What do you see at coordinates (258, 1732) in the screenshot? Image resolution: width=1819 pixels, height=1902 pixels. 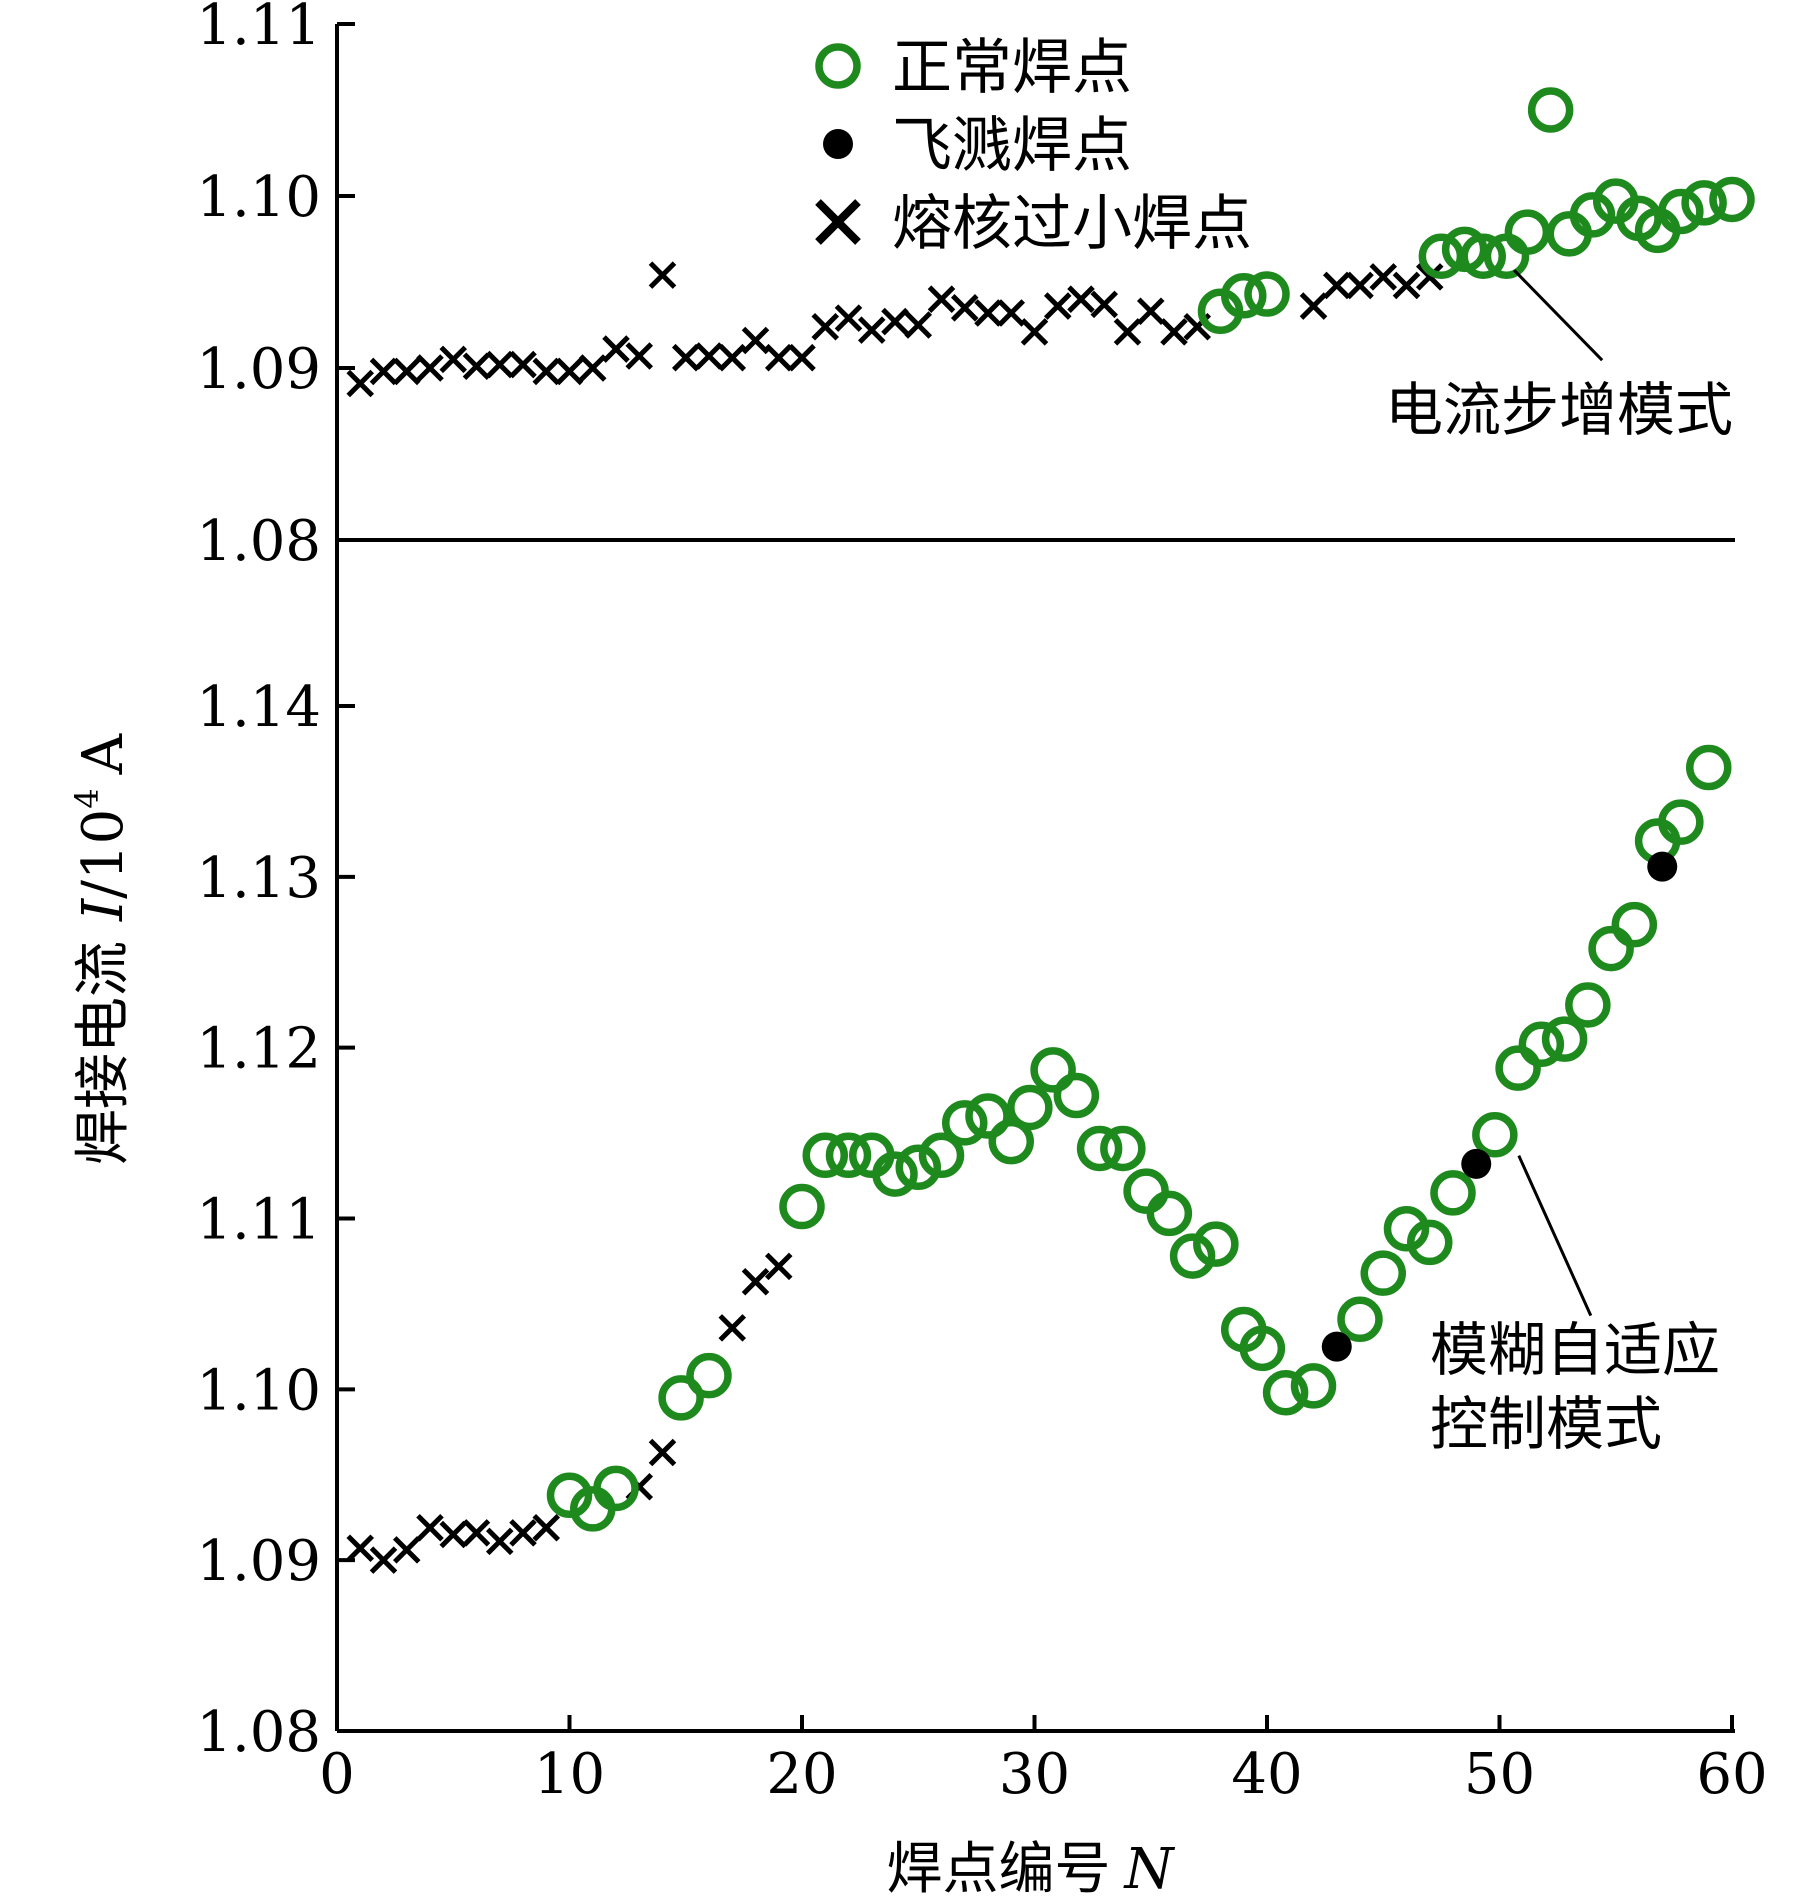 I see `bottom-y-tick-label: 1.08` at bounding box center [258, 1732].